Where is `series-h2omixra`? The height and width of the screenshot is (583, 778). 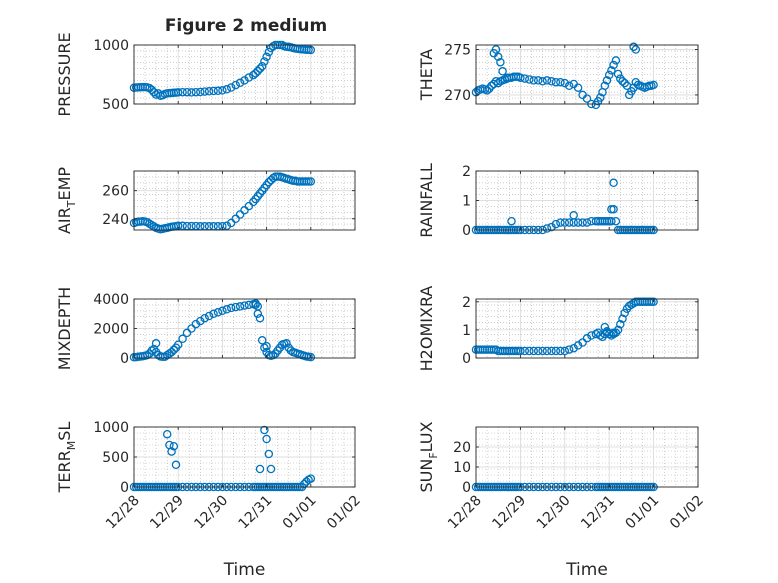
series-h2omixra is located at coordinates (564, 326).